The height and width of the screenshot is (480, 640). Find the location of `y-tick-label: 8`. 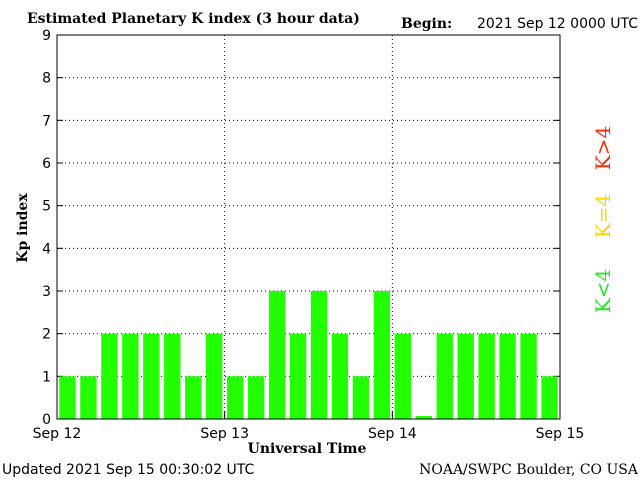

y-tick-label: 8 is located at coordinates (46, 79).